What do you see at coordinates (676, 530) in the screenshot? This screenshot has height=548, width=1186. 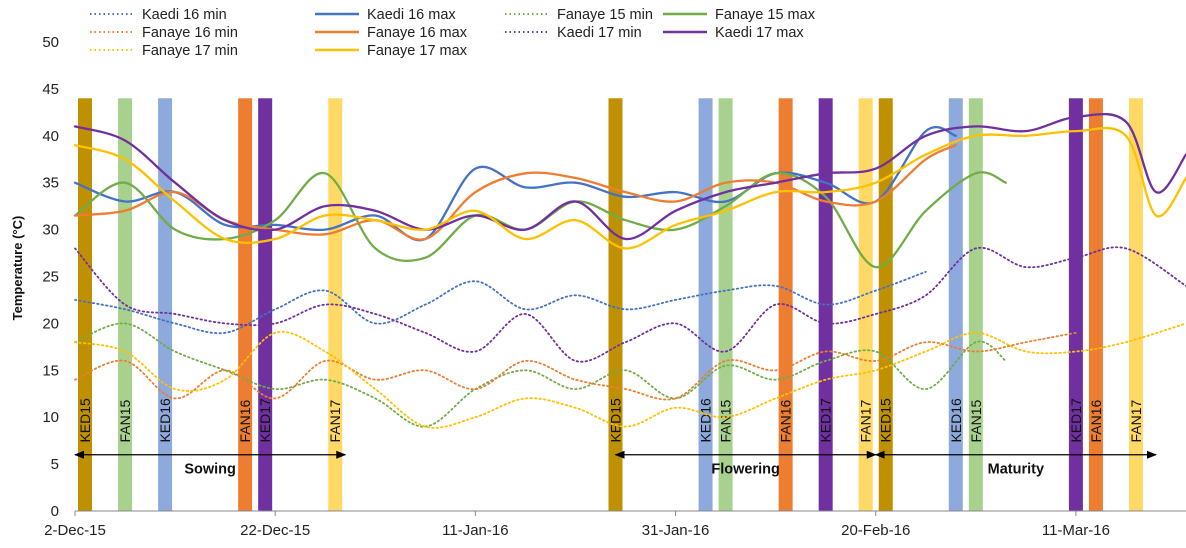 I see `x-tick-label: 31-Jan-16` at bounding box center [676, 530].